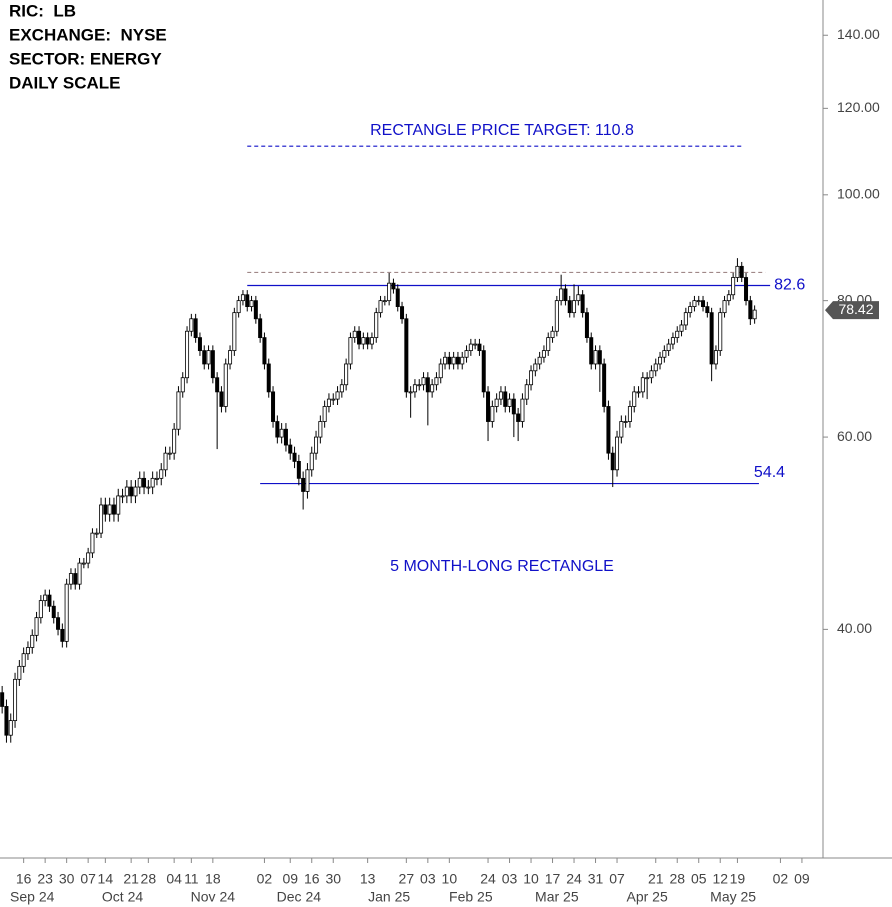 Image resolution: width=892 pixels, height=907 pixels. Describe the element at coordinates (24, 879) in the screenshot. I see `x-tick-label: 16` at that location.